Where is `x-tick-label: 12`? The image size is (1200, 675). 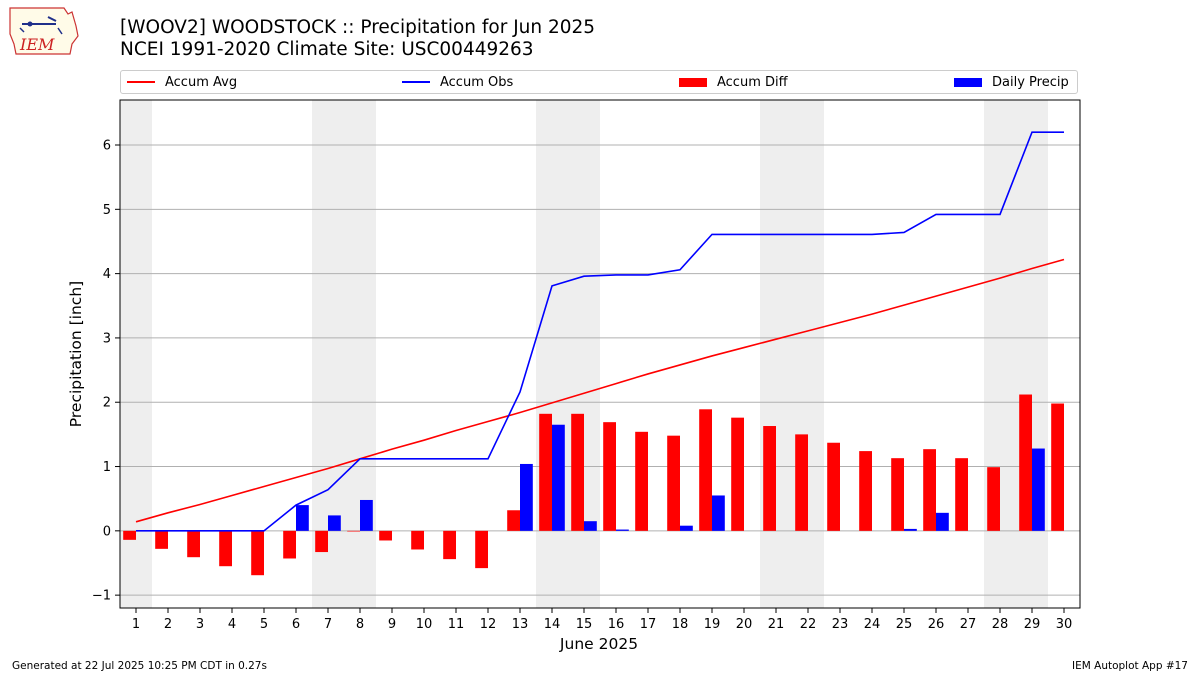
x-tick-label: 12 is located at coordinates (488, 624).